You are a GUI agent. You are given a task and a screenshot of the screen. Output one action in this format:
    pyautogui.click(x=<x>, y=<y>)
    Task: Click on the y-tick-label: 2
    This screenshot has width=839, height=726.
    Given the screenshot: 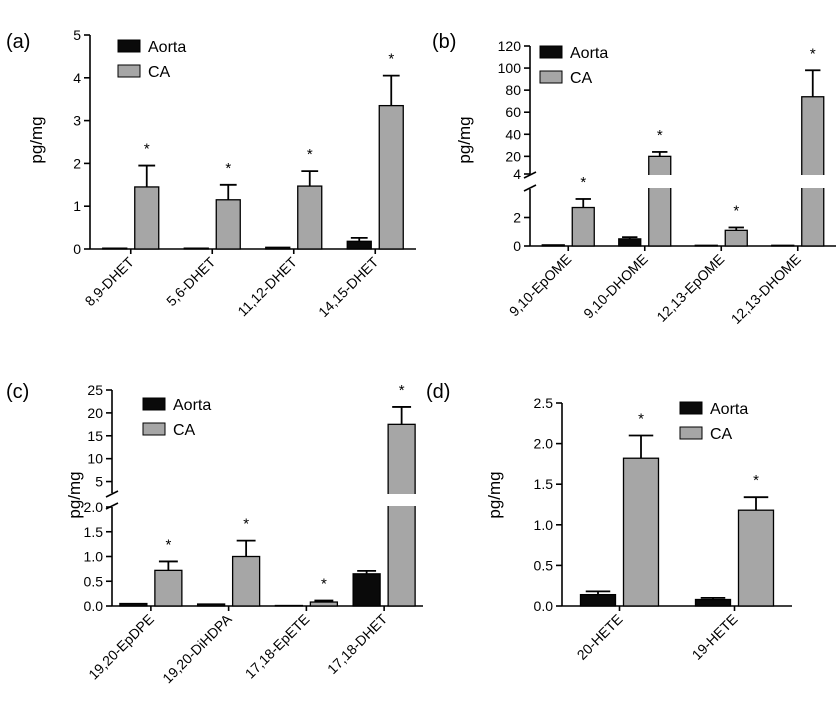 What is the action you would take?
    pyautogui.click(x=517, y=218)
    